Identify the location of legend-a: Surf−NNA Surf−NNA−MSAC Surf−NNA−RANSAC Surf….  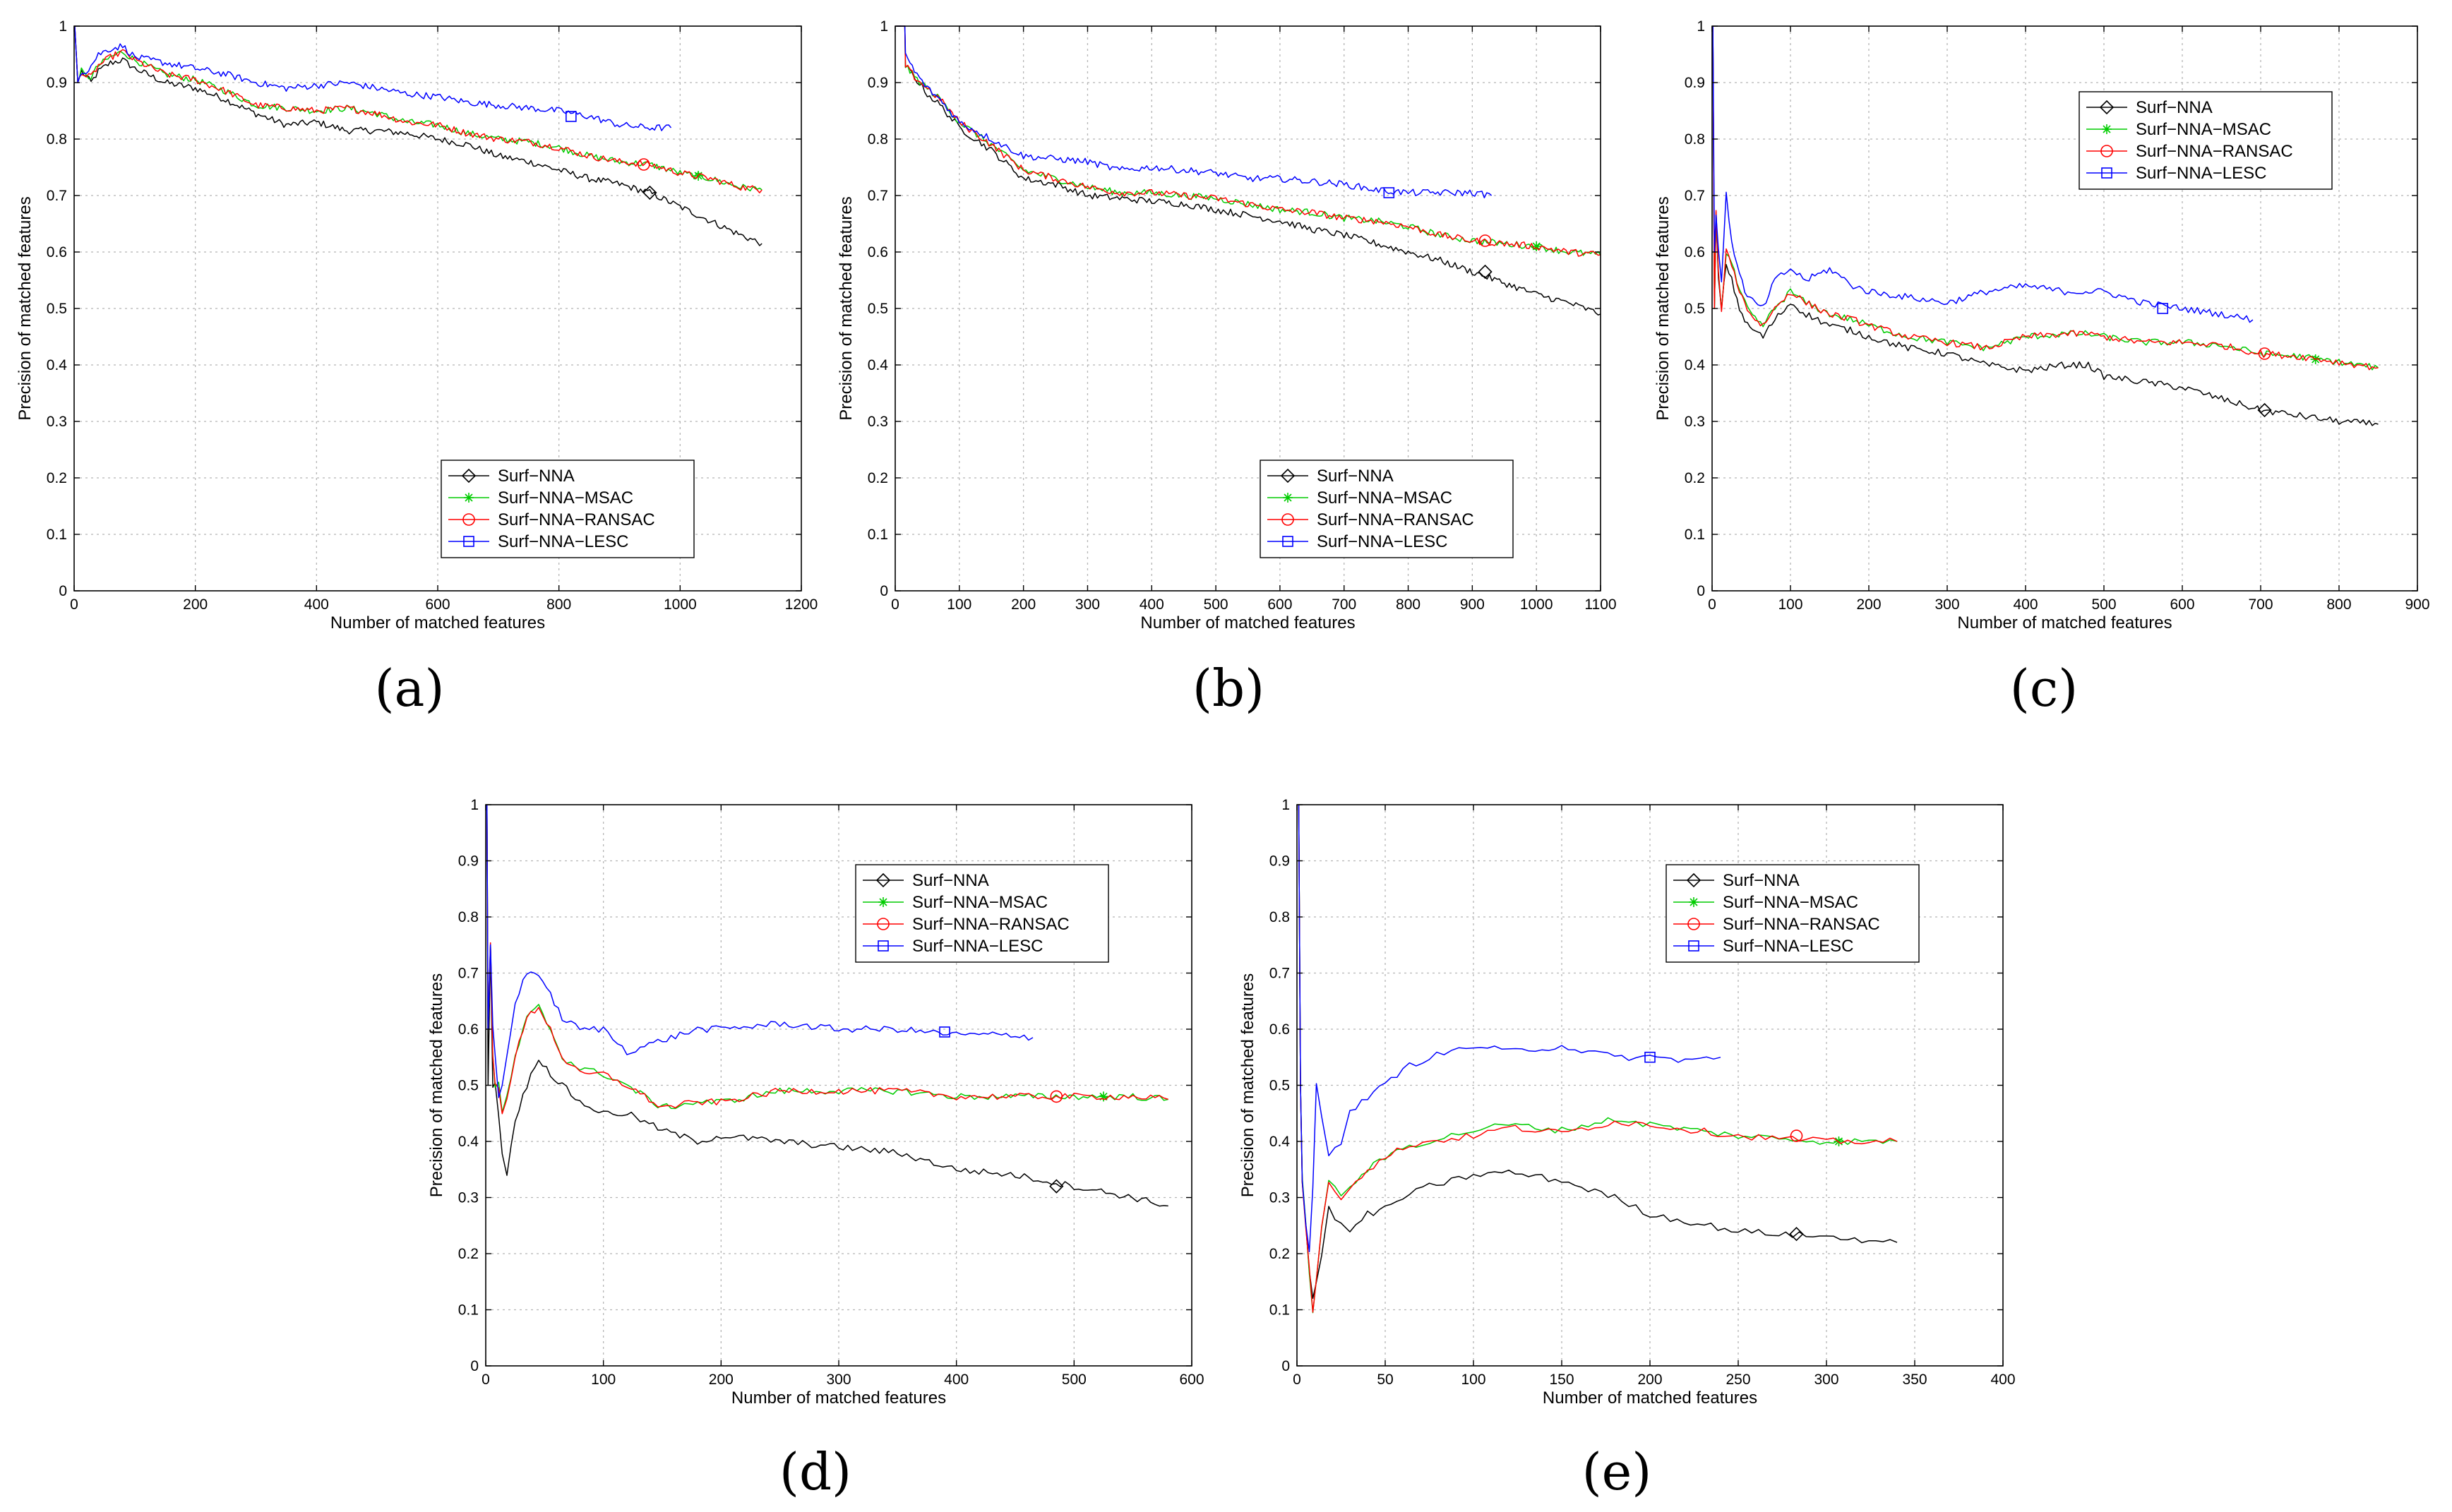
(568, 509).